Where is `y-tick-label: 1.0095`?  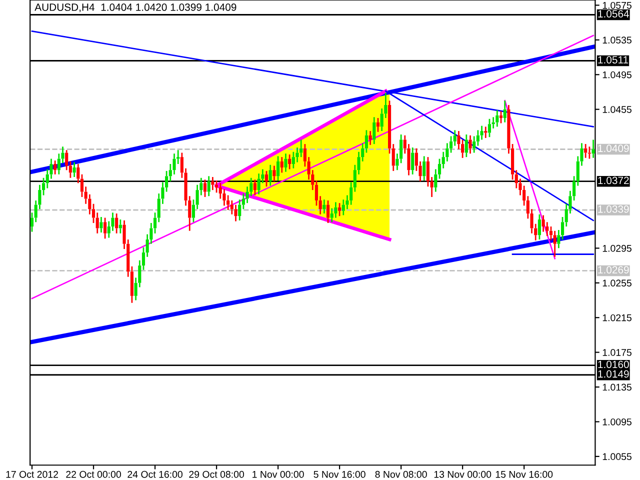
y-tick-label: 1.0095 is located at coordinates (617, 422).